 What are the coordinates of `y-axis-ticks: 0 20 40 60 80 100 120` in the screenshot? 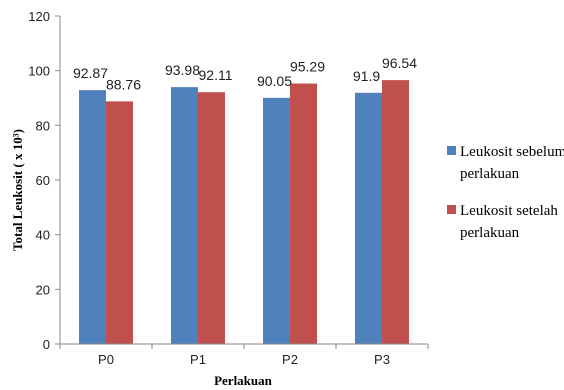 It's located at (44, 180).